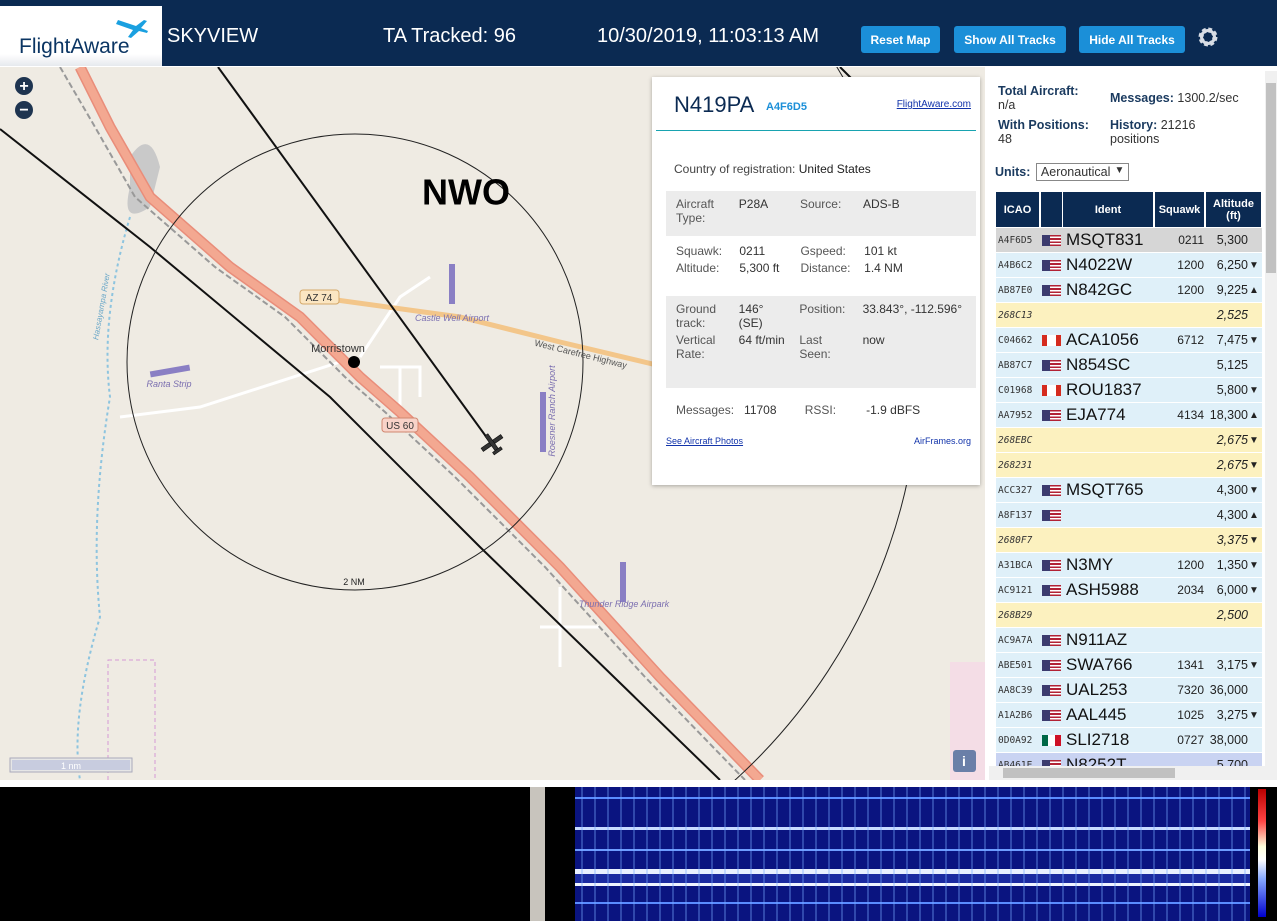  I want to click on stat-positions: With Positions: 48, so click(1048, 132).